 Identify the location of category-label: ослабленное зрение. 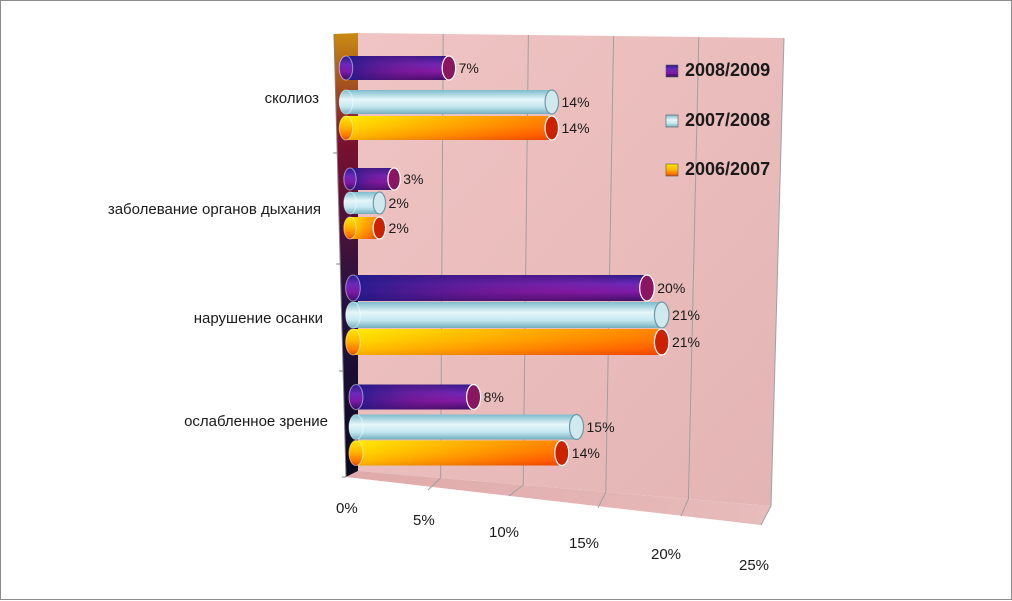
(256, 421).